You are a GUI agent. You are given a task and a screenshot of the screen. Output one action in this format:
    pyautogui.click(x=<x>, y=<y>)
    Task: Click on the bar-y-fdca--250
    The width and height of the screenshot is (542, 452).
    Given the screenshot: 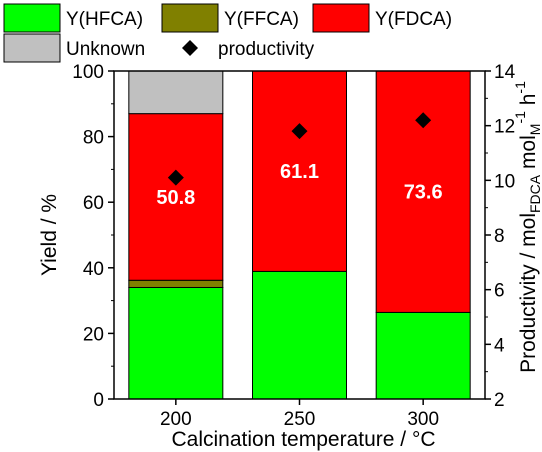 What is the action you would take?
    pyautogui.click(x=299, y=171)
    